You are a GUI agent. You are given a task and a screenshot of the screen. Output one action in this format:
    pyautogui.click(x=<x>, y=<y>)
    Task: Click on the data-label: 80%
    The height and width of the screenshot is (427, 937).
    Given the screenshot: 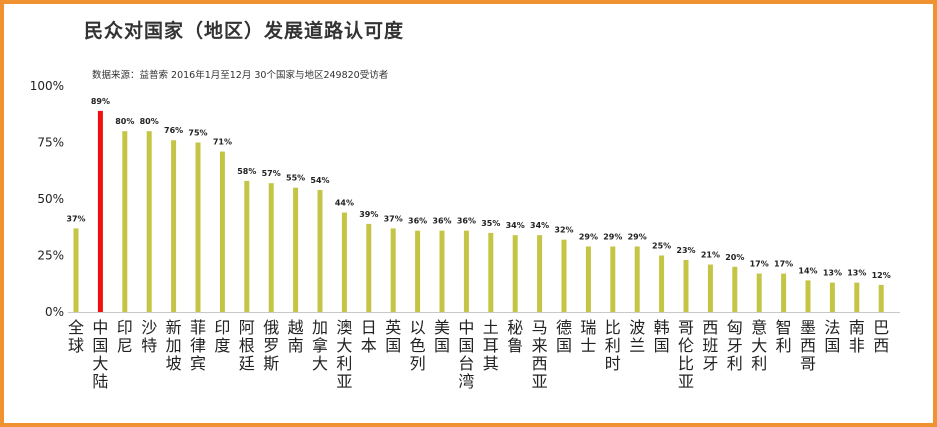 What is the action you would take?
    pyautogui.click(x=149, y=121)
    